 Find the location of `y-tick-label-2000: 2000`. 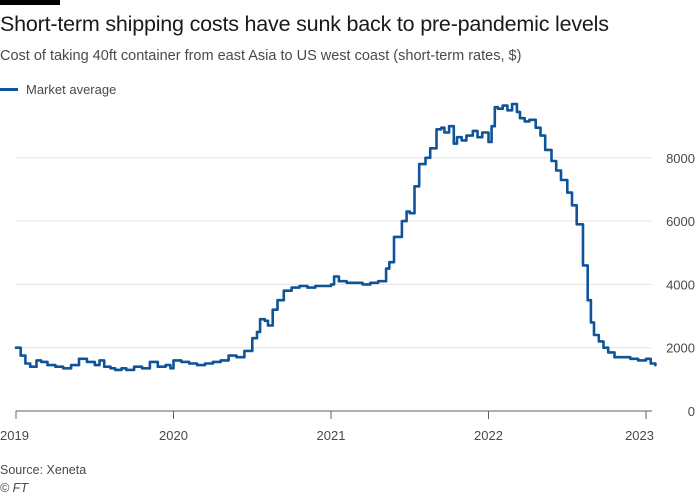

y-tick-label-2000: 2000 is located at coordinates (680, 348).